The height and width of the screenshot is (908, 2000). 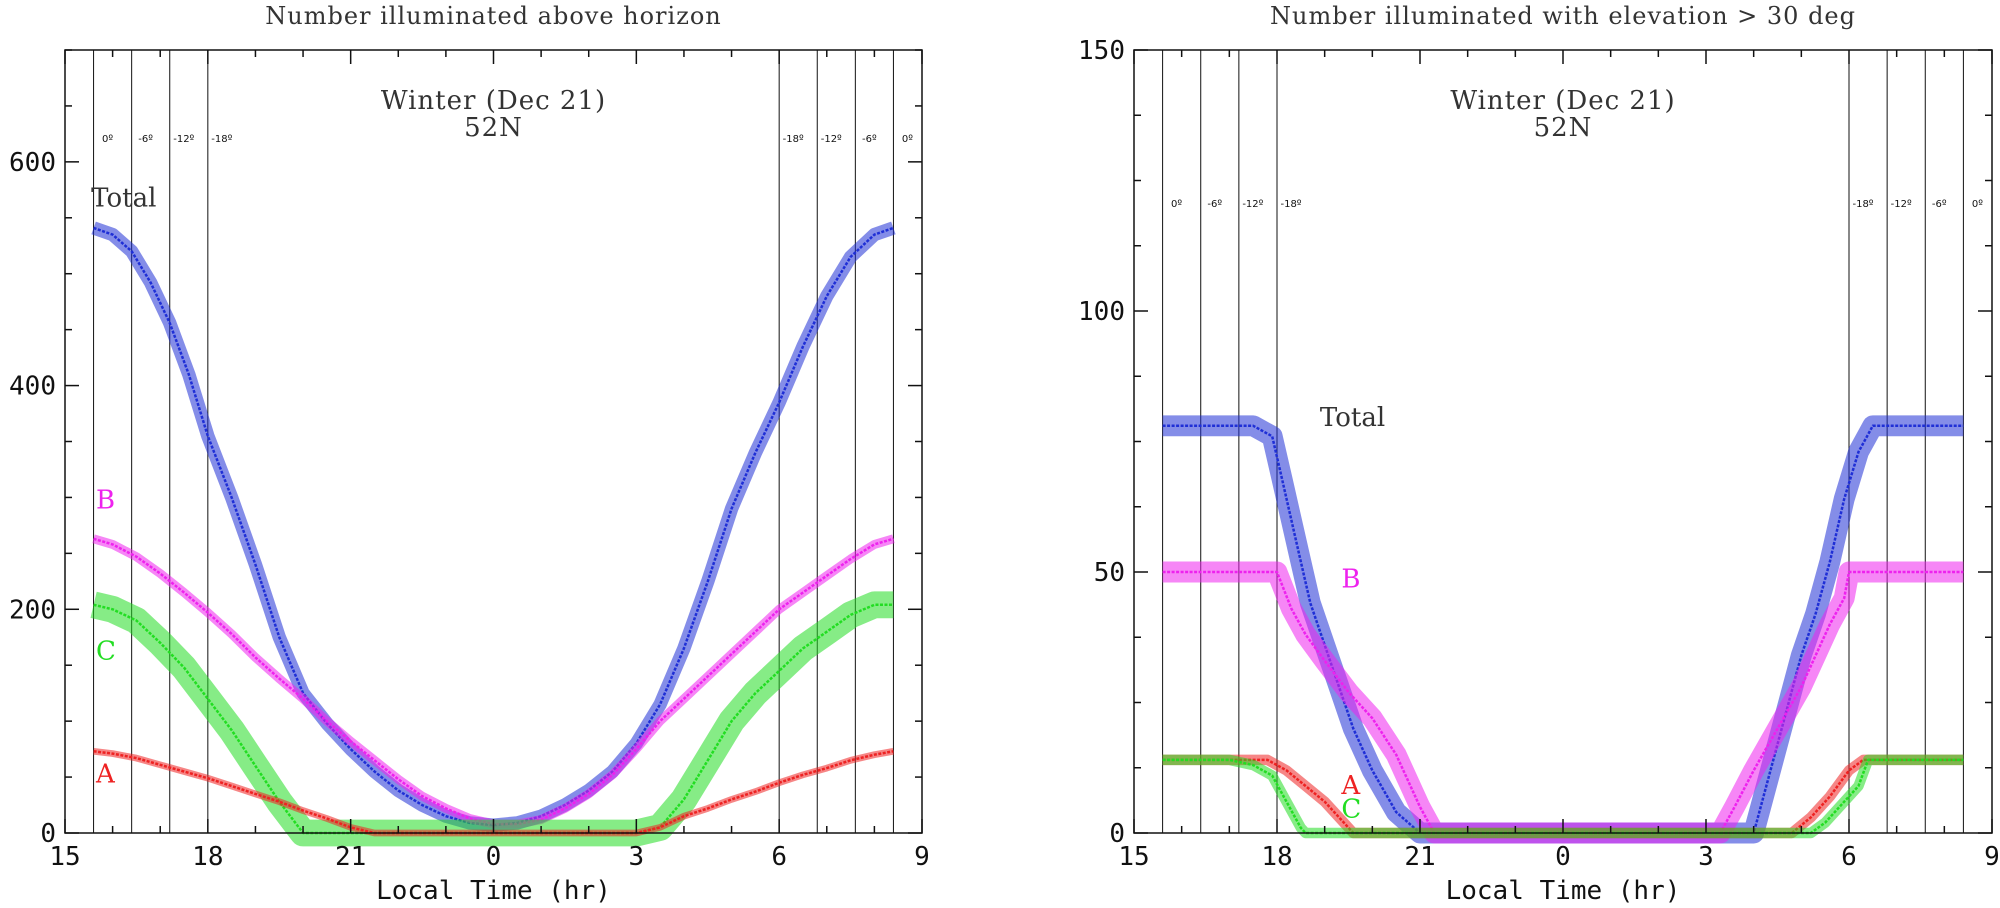 I want to click on series-line-a, so click(x=1563, y=796).